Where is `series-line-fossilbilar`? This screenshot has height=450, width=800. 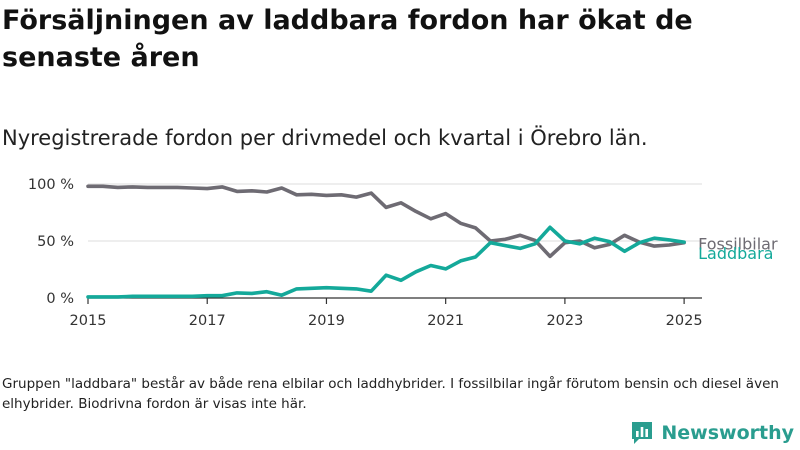 series-line-fossilbilar is located at coordinates (386, 221).